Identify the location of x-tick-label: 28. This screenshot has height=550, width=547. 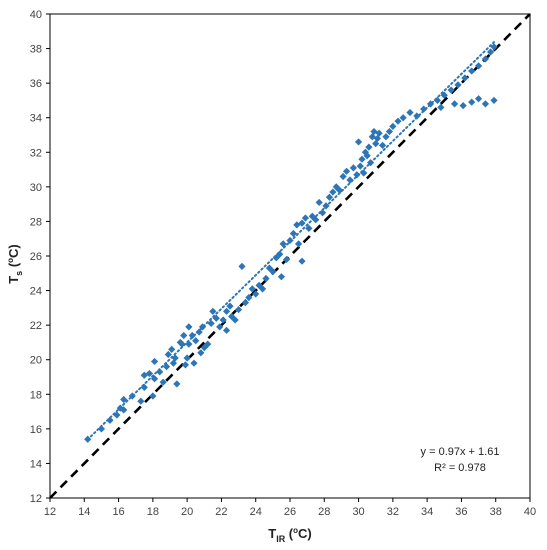
(324, 512).